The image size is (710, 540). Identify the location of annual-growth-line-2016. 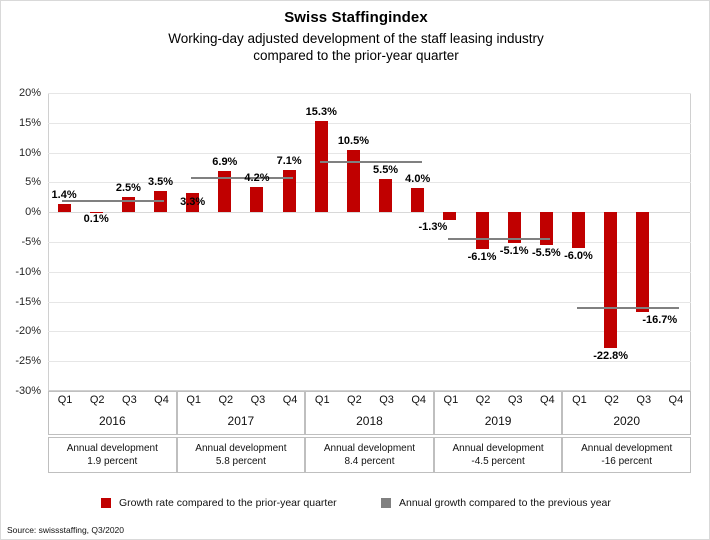
(113, 200).